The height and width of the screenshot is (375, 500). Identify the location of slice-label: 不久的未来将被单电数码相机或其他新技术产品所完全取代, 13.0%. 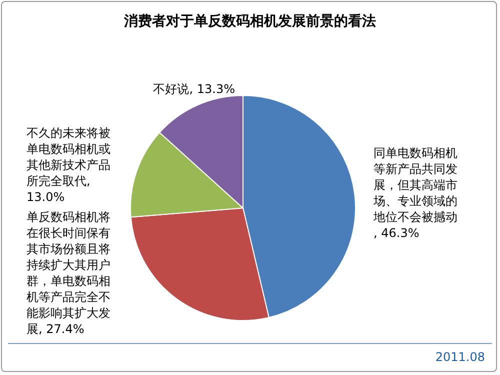
(68, 165).